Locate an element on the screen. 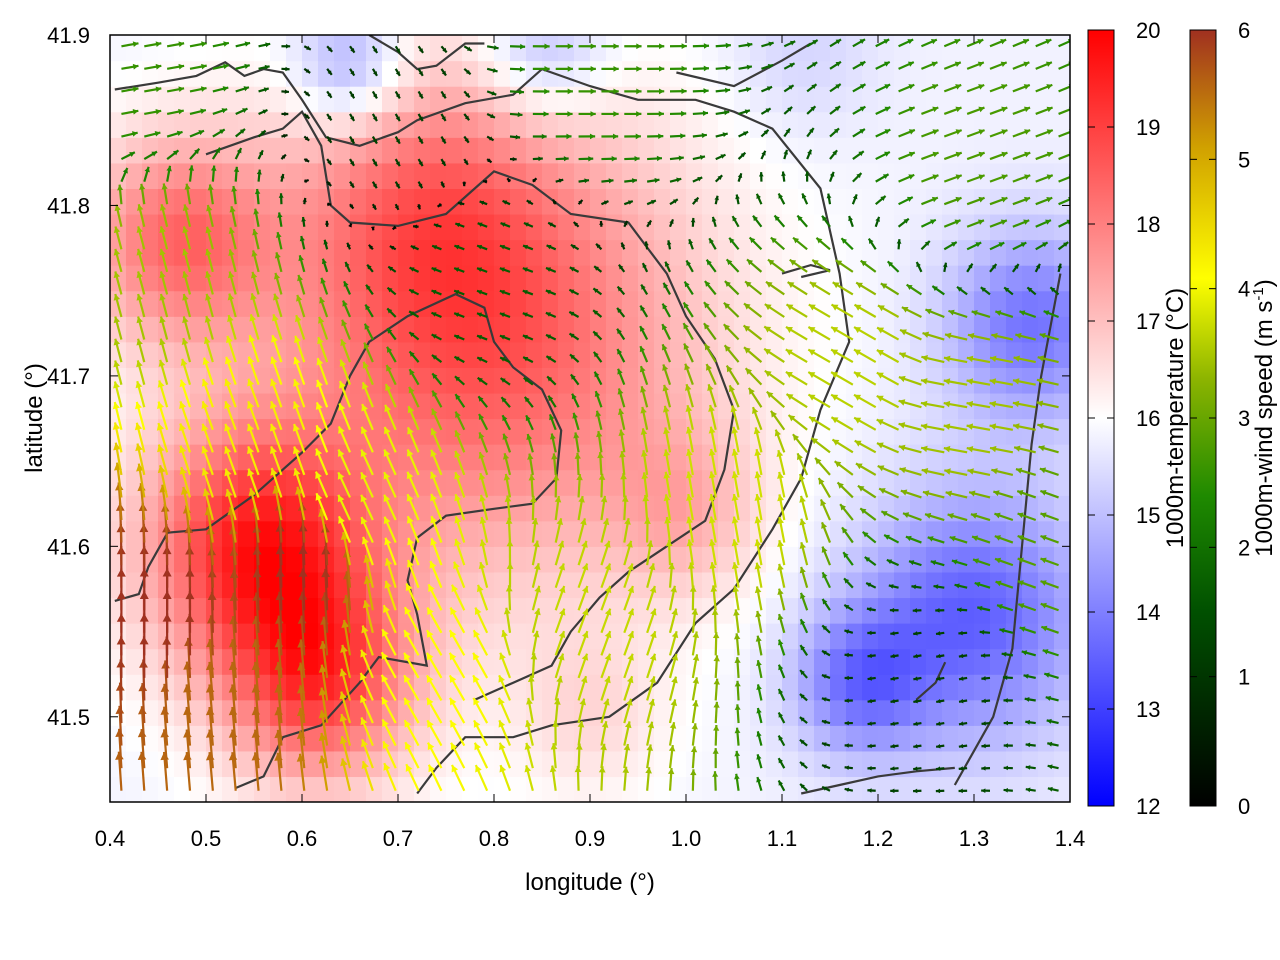 Image resolution: width=1280 pixels, height=960 pixels. y-tick-label: 41.7 is located at coordinates (68, 376).